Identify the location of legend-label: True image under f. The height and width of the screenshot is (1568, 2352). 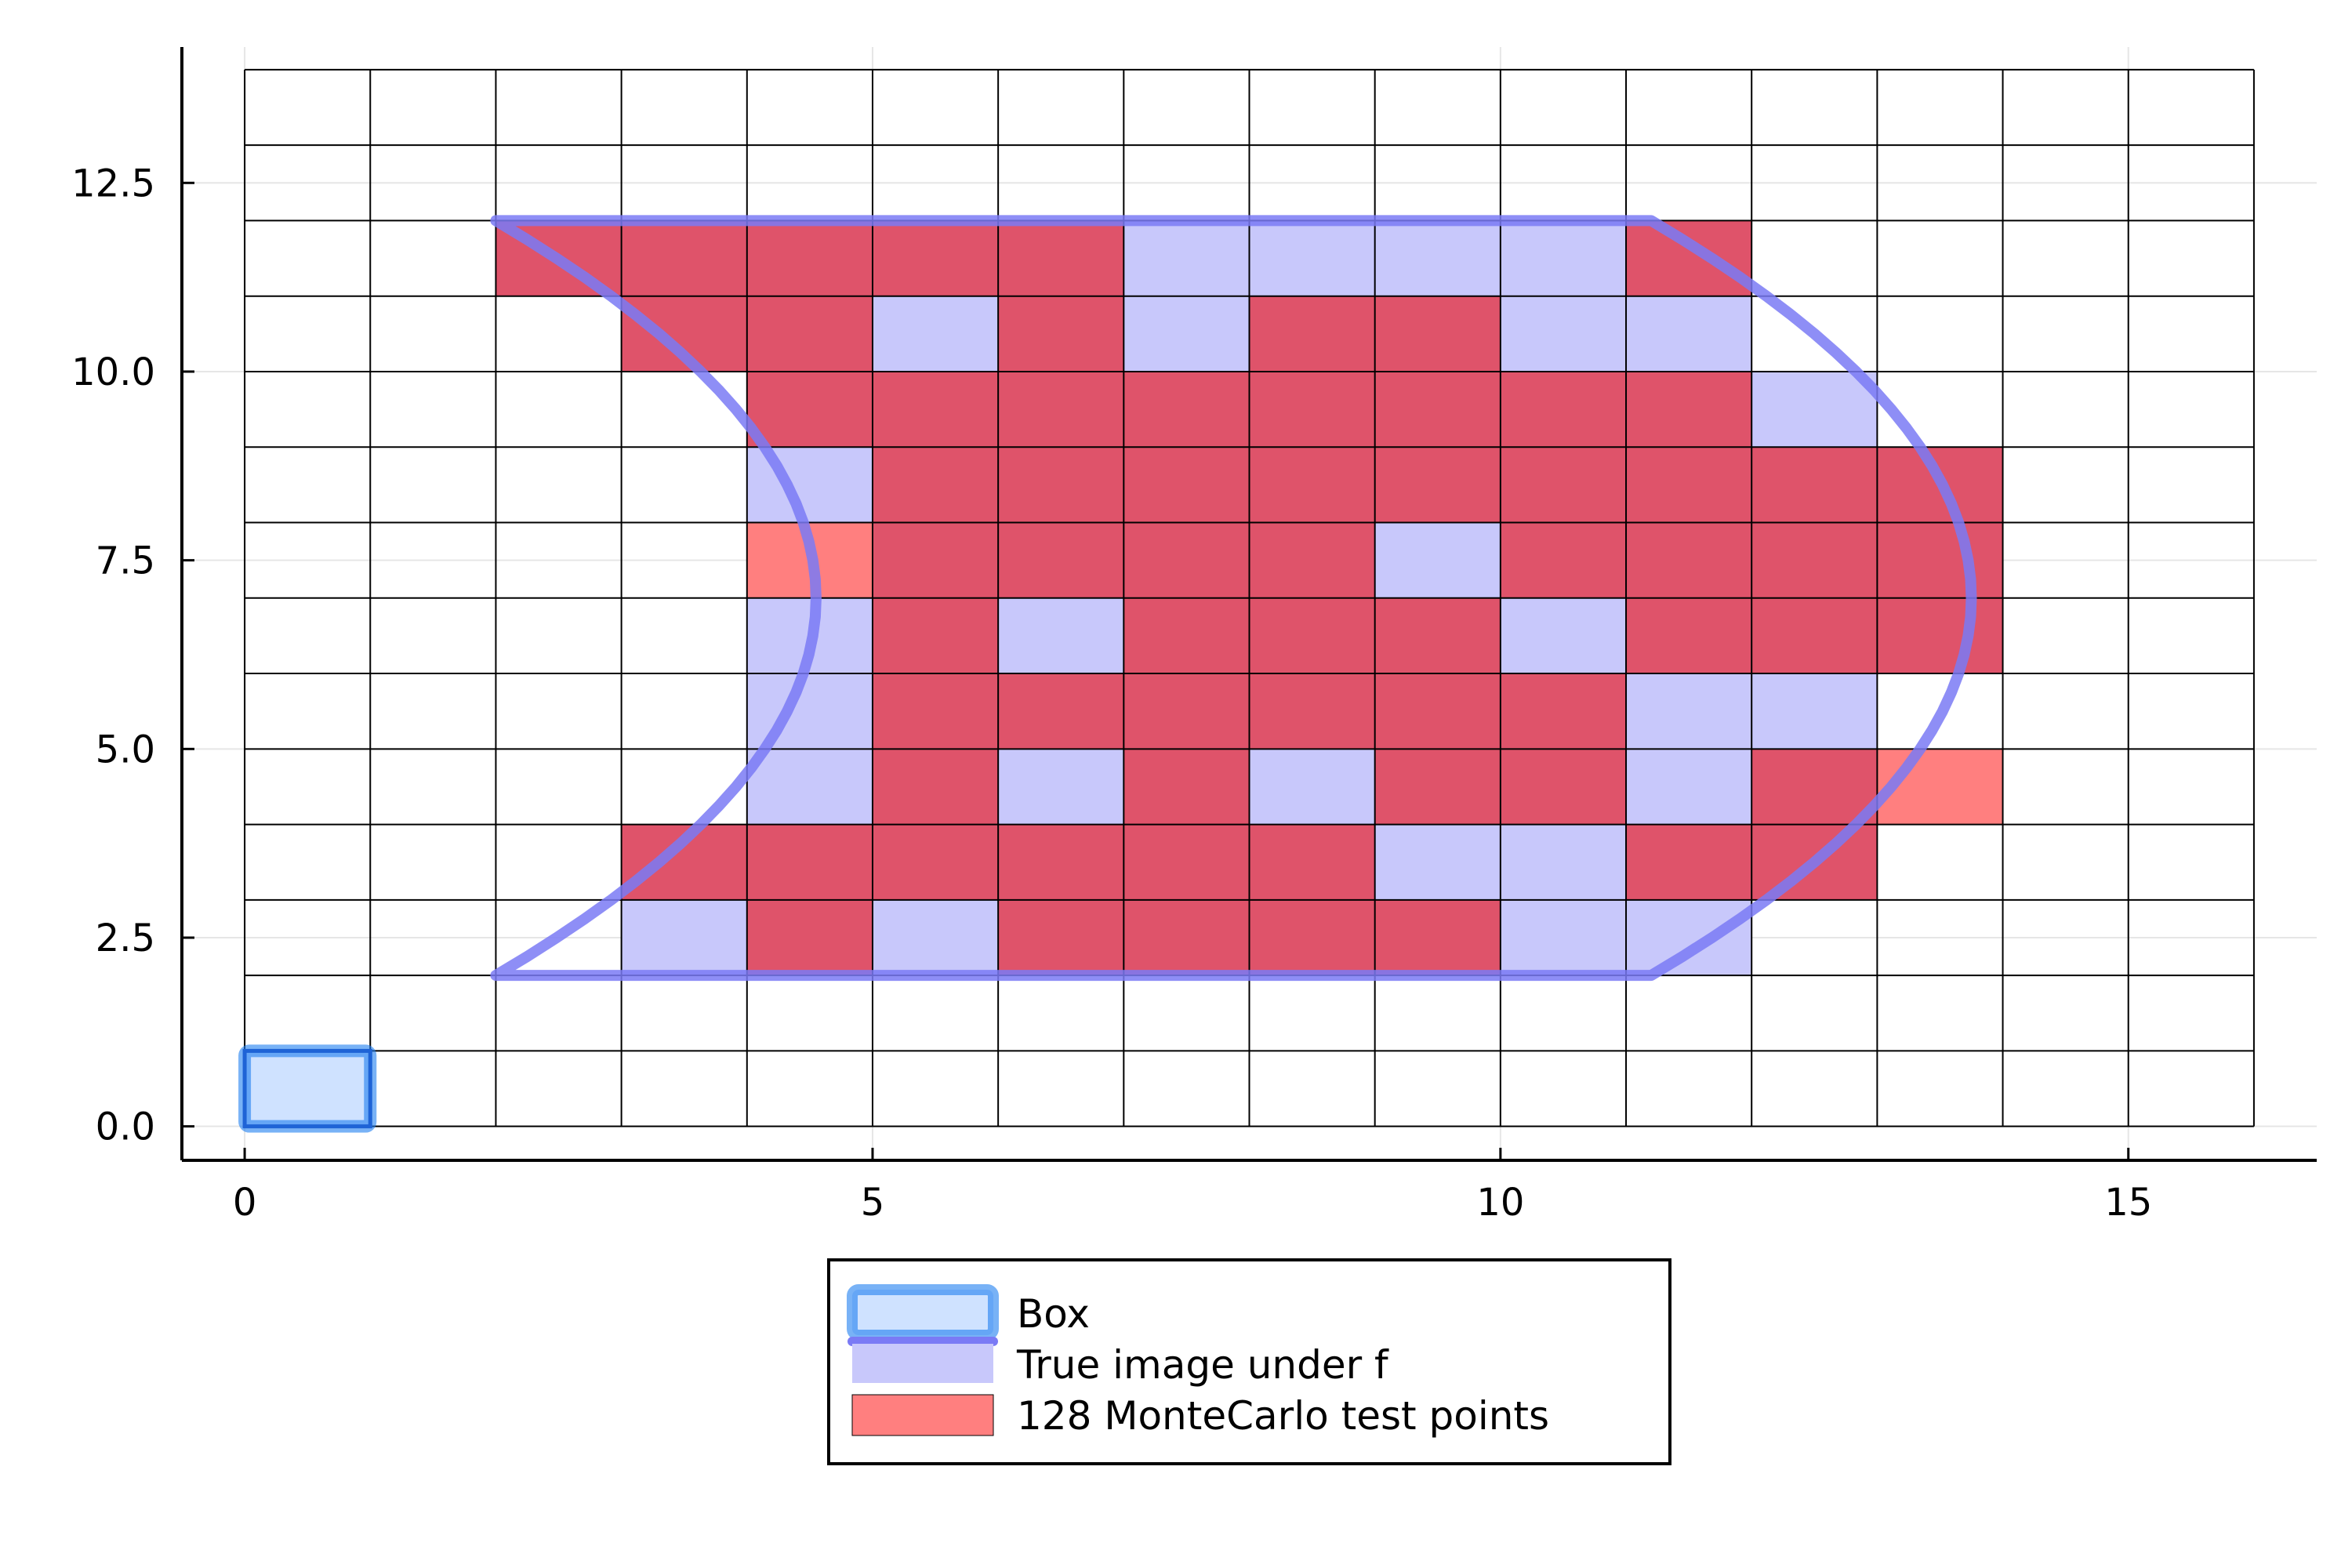
(1202, 1365).